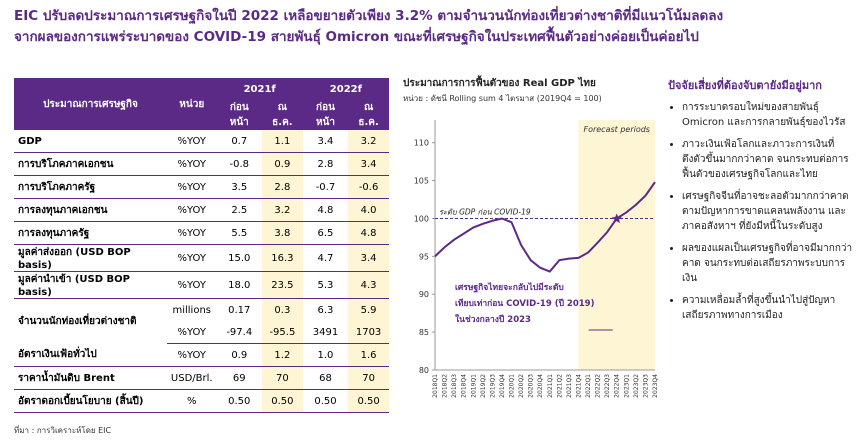 The image size is (860, 440). Describe the element at coordinates (325, 285) in the screenshot. I see `cell: 5.3` at that location.